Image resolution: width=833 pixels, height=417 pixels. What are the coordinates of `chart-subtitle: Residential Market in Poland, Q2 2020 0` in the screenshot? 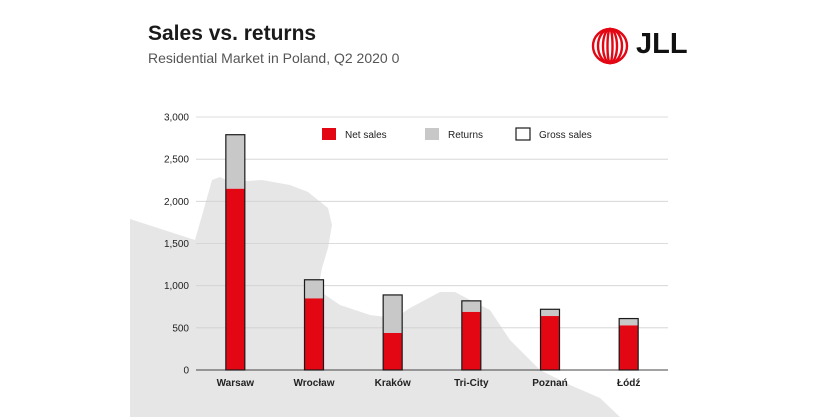 It's located at (274, 58).